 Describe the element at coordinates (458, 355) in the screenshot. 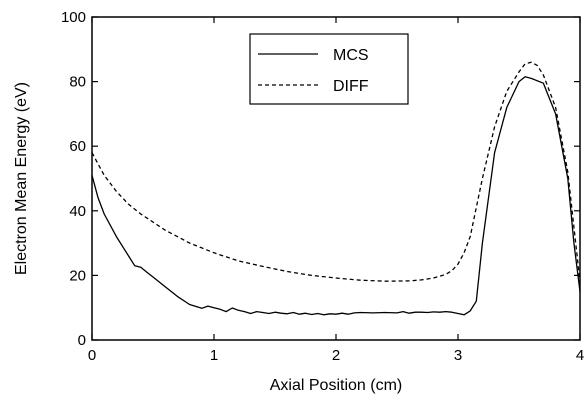

I see `x-tick-label: 3` at that location.